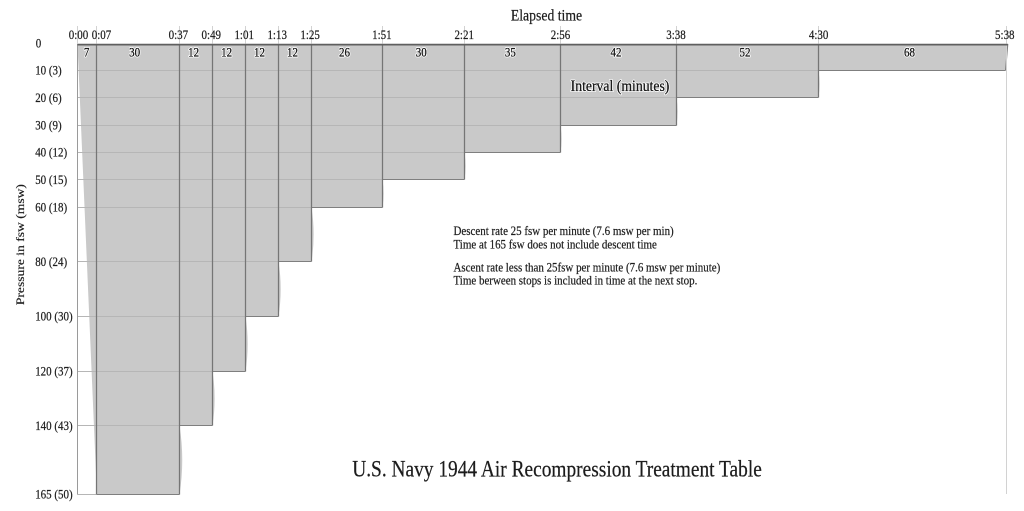 This screenshot has width=1024, height=511. What do you see at coordinates (818, 34) in the screenshot?
I see `svg-text: 4:30` at bounding box center [818, 34].